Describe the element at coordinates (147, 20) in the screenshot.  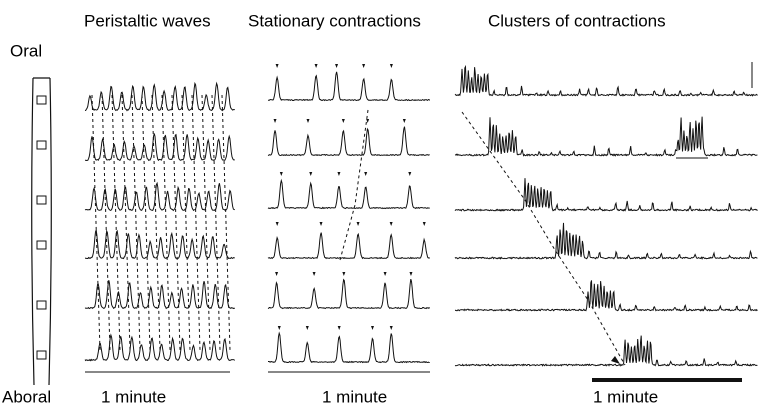
I see `panel-title: Peristaltic waves` at that location.